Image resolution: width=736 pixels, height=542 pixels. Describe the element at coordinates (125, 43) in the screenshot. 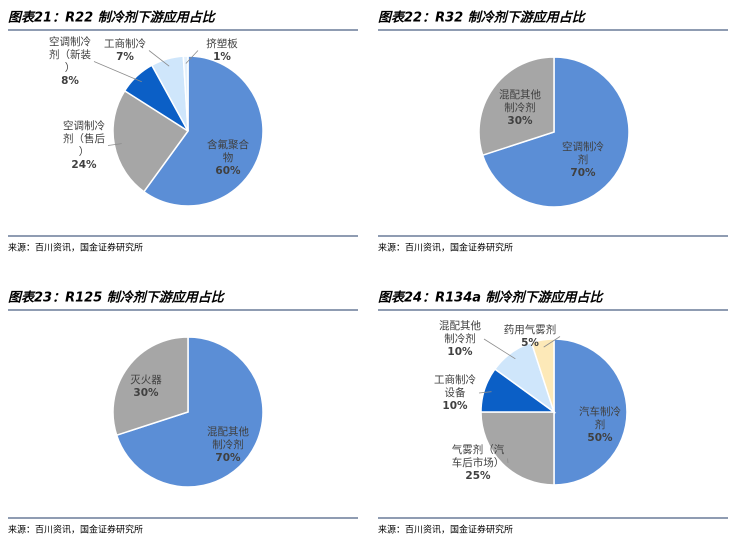

I see `slice-label: 工商制冷` at that location.